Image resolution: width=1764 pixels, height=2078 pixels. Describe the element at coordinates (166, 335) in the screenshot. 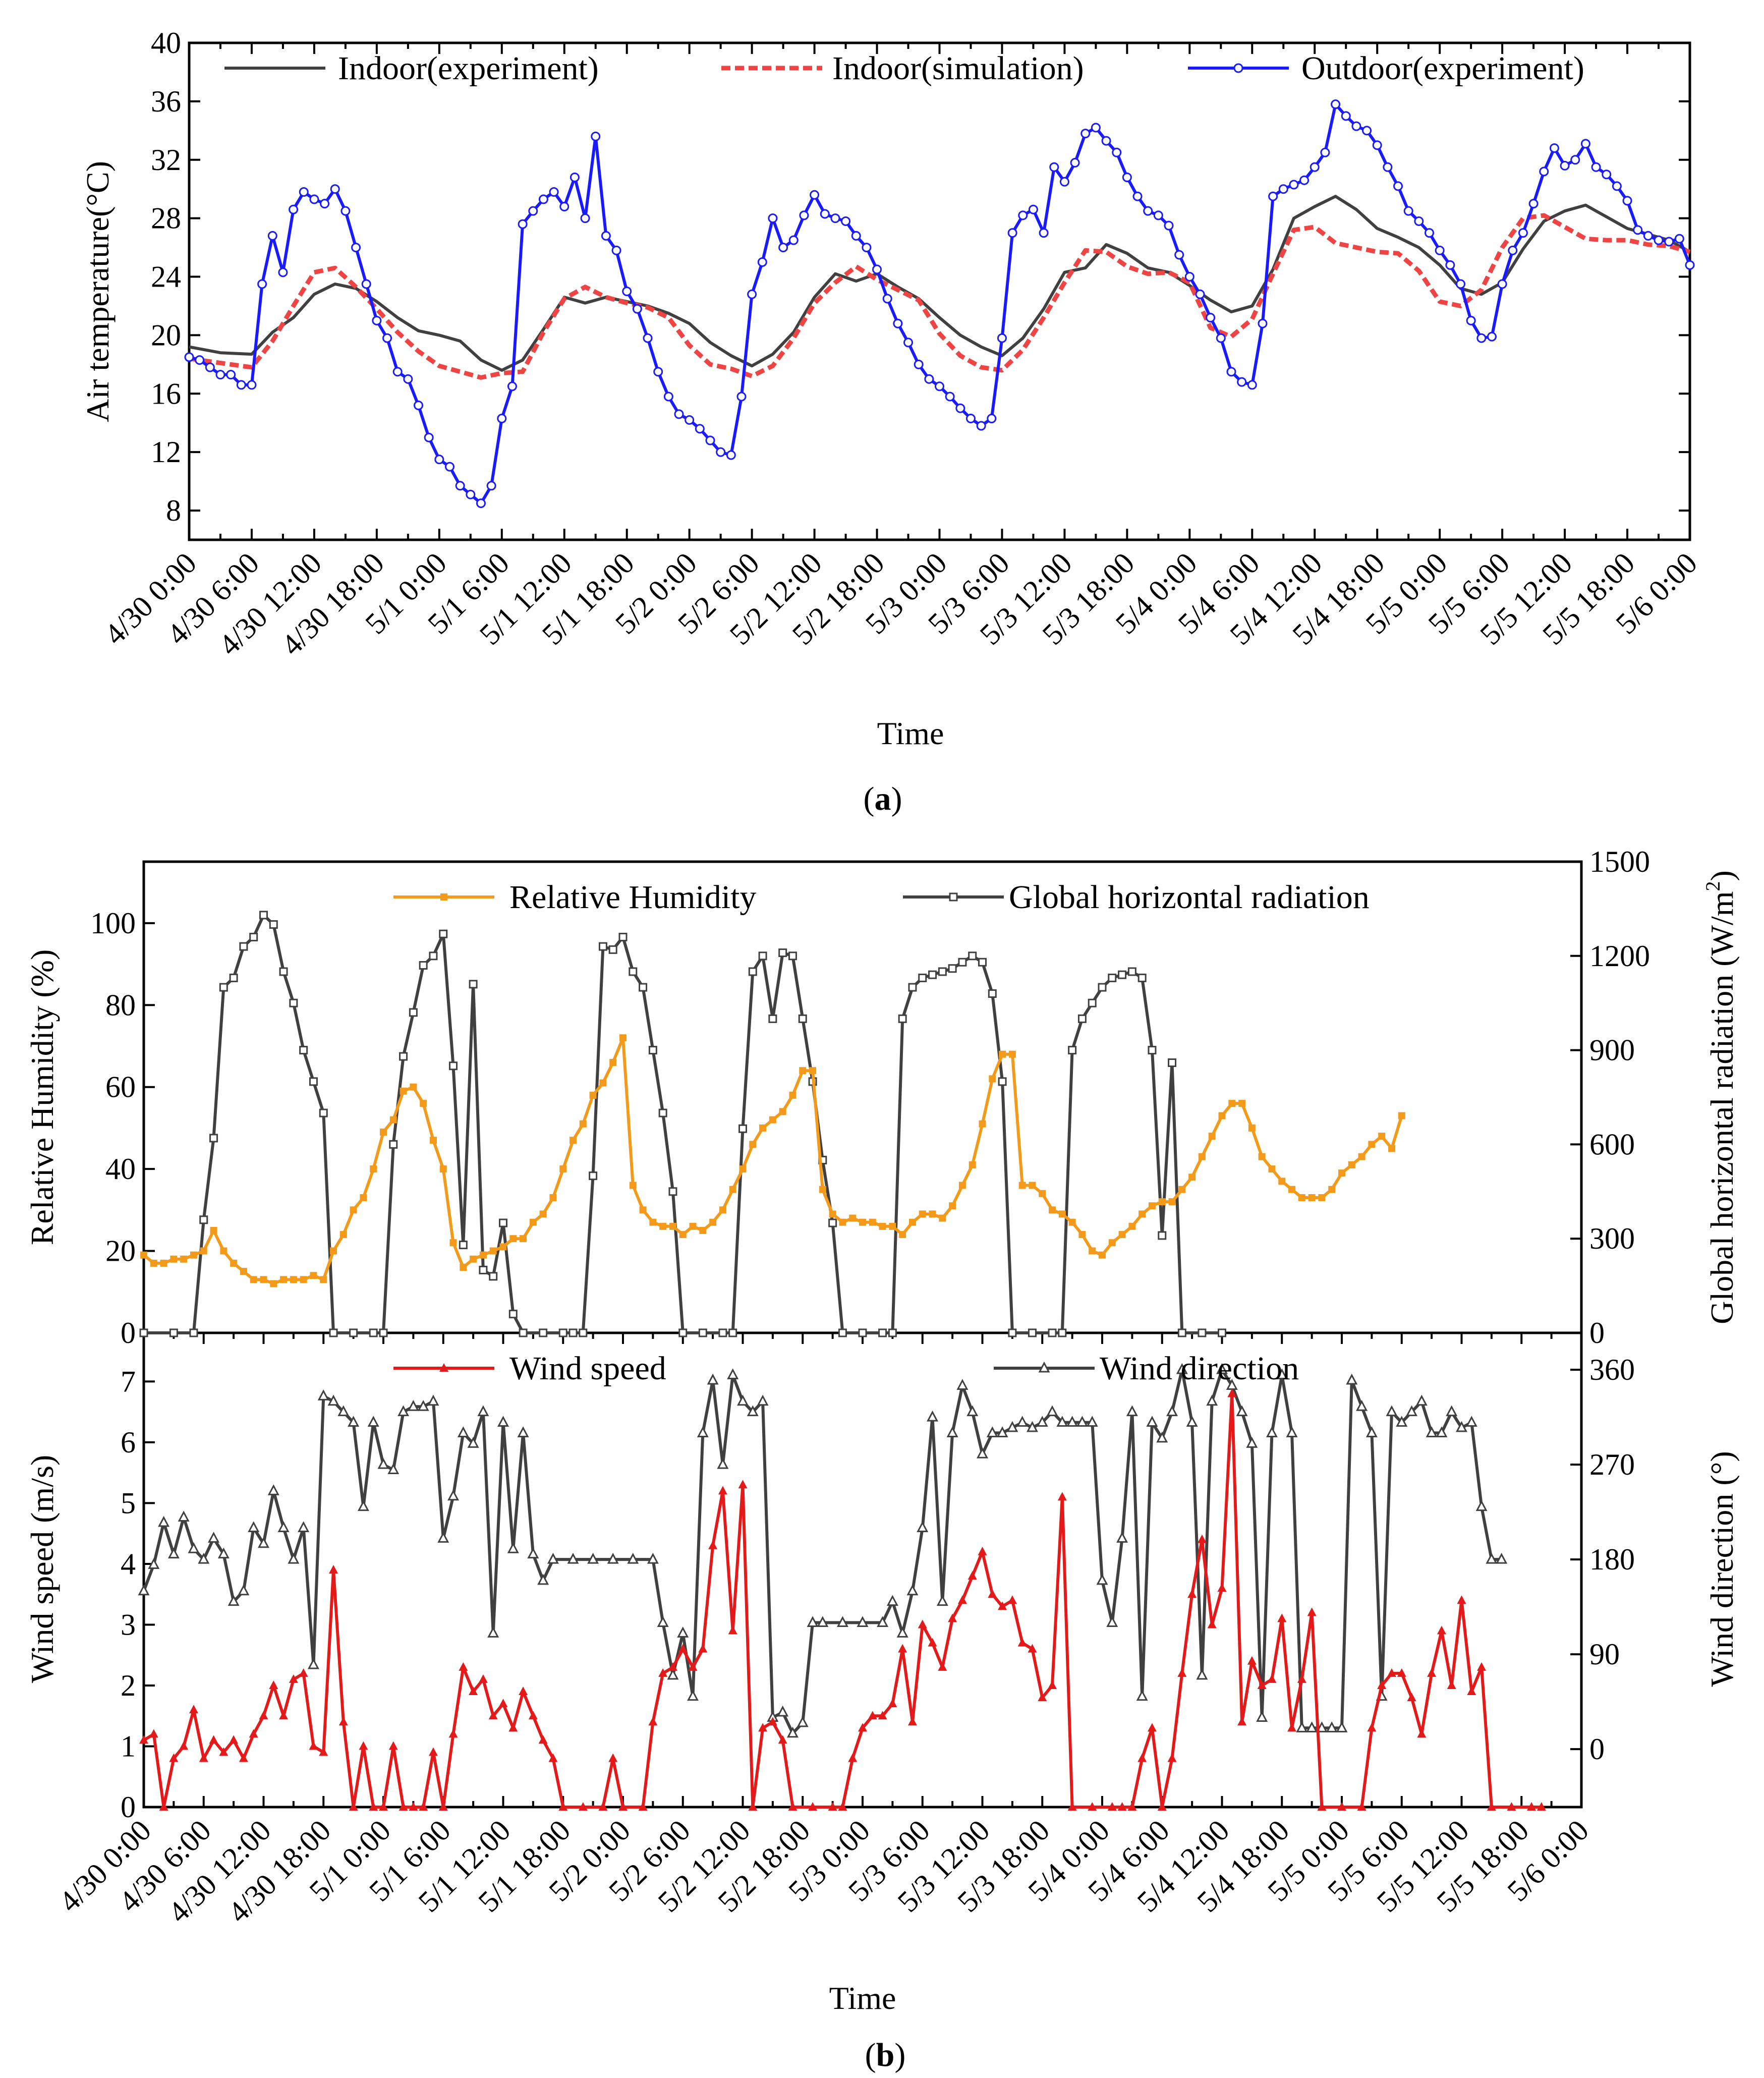

I see `chart-a-y-tick-label: 20` at that location.